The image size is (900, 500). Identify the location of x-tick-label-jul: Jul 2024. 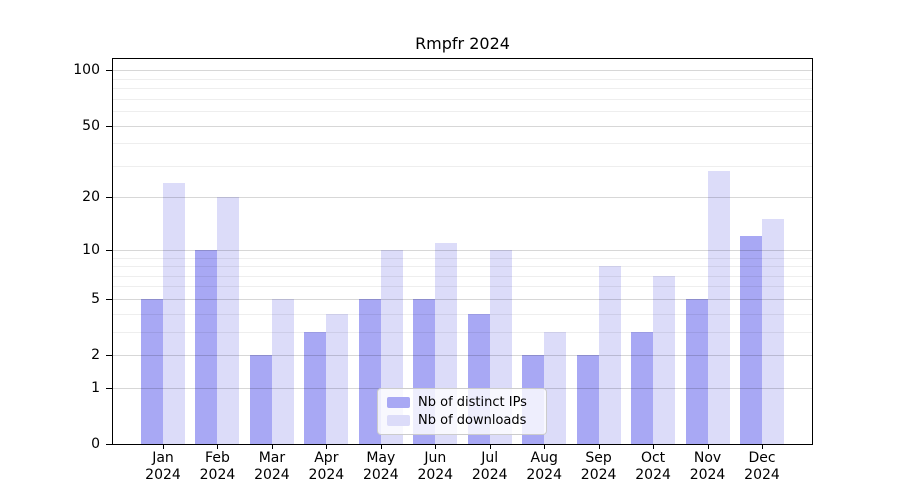
(490, 466).